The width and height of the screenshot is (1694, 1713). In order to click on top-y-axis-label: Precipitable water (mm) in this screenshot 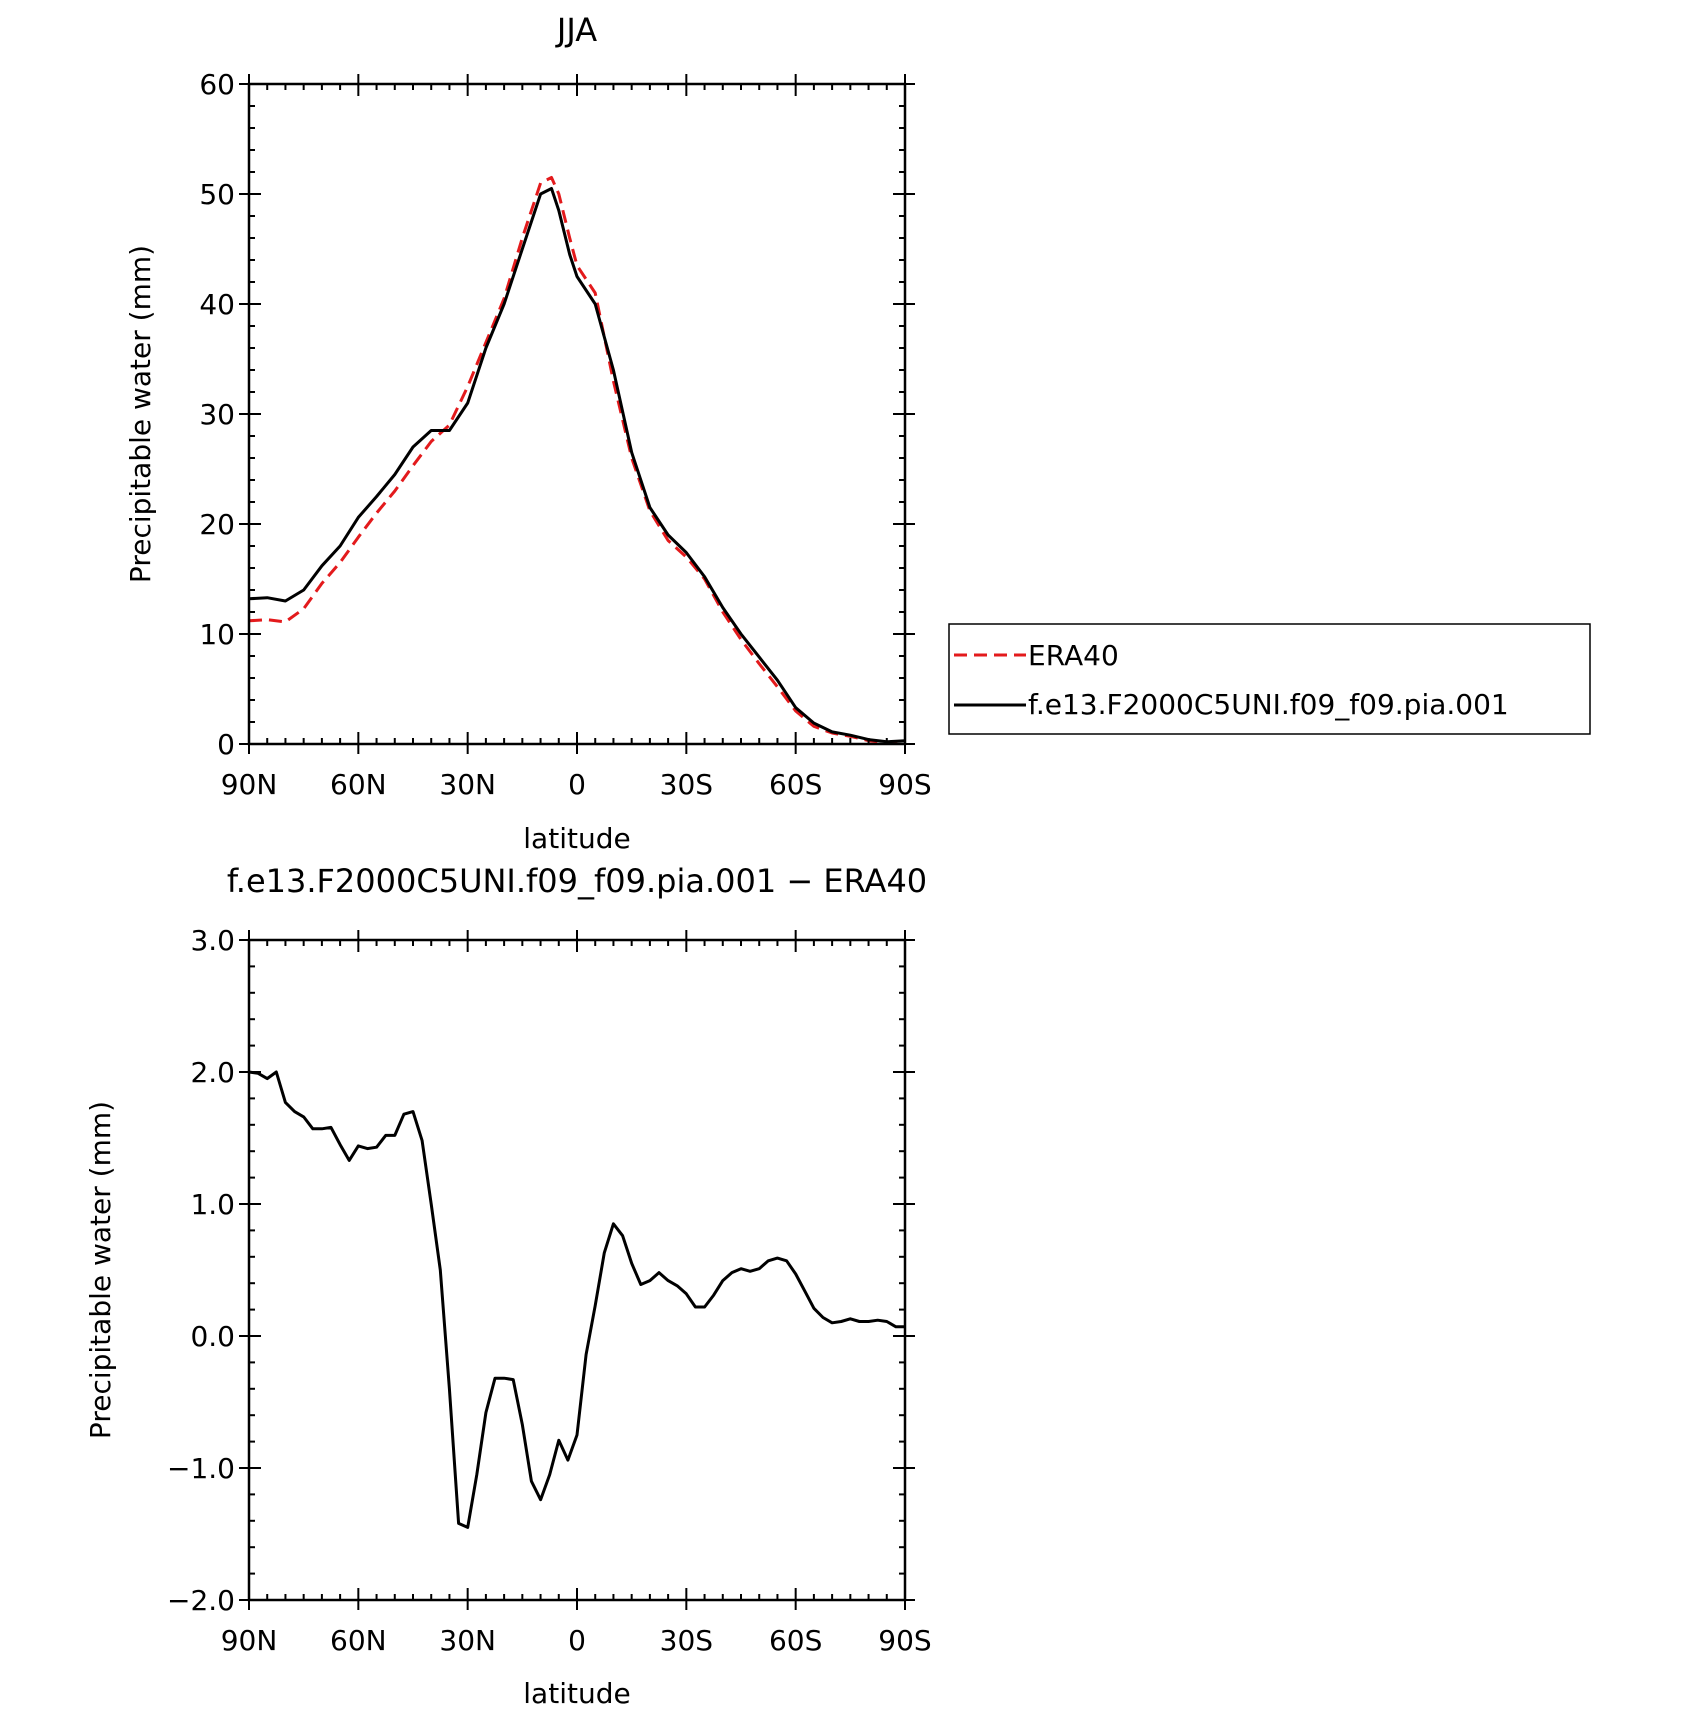, I will do `click(140, 414)`.